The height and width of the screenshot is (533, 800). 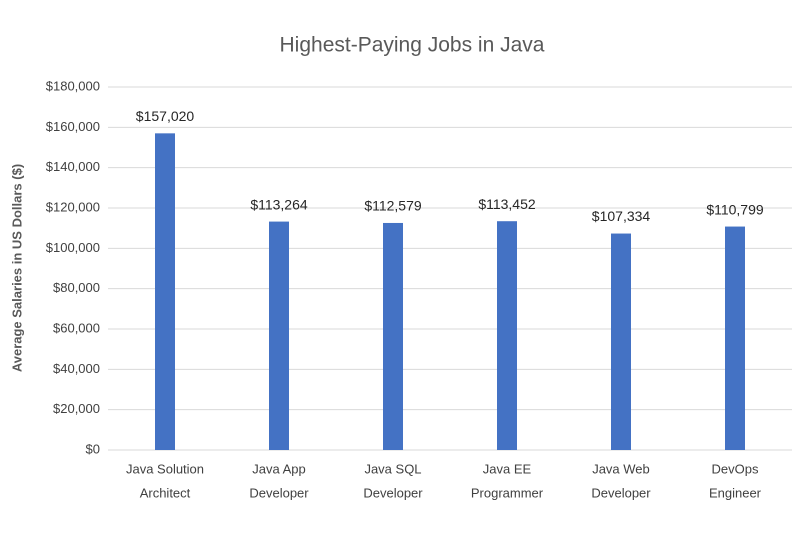 I want to click on chart-title: Highest-Paying Jobs in Java, so click(x=412, y=45).